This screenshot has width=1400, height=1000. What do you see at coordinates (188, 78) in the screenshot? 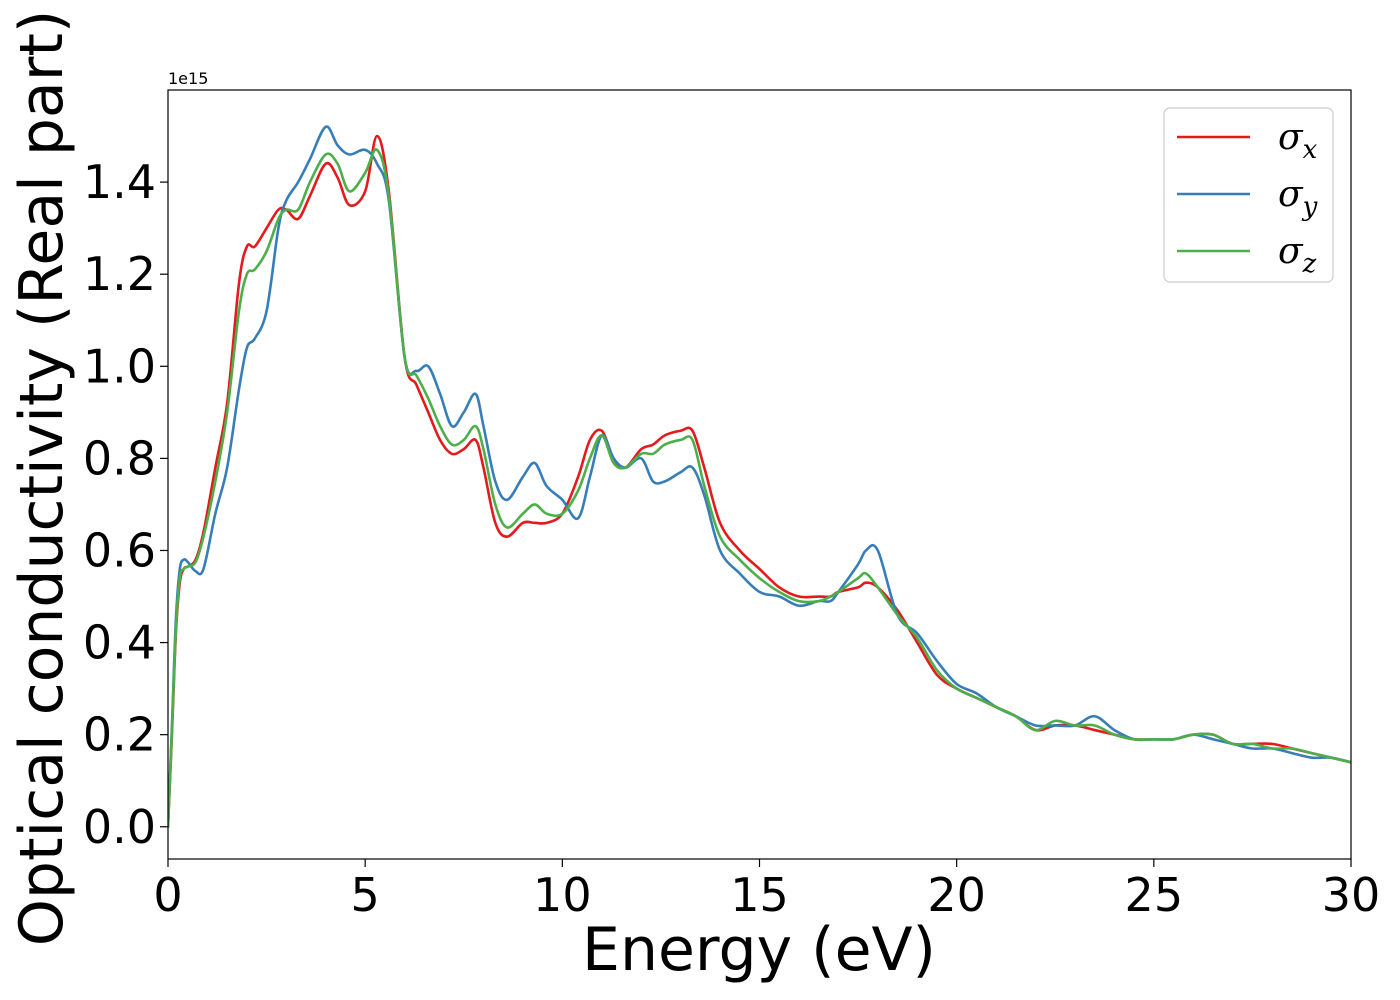
I see `y-offset-label: 1e15` at bounding box center [188, 78].